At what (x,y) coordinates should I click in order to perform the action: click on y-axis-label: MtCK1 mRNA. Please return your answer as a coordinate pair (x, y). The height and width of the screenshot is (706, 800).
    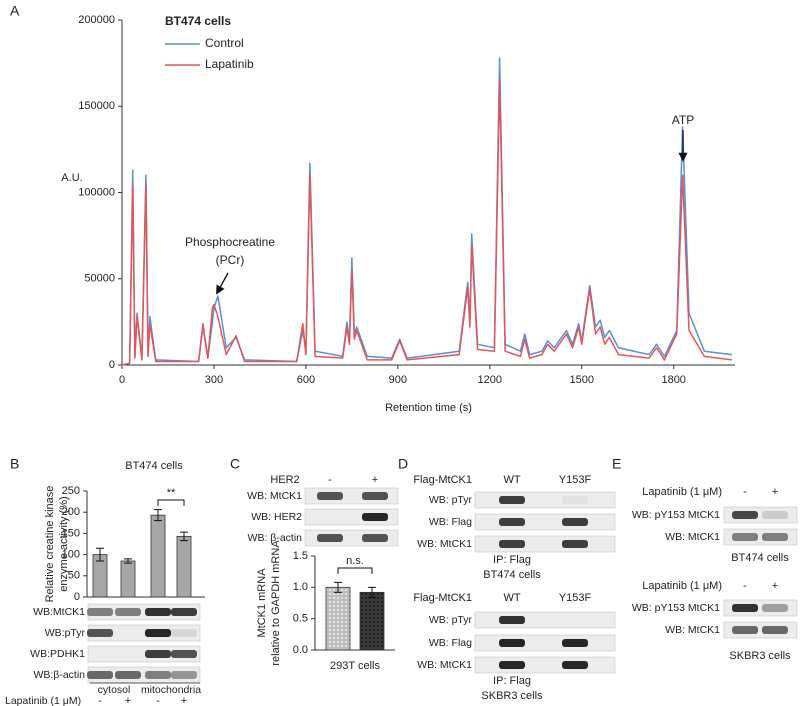
    Looking at the image, I should click on (262, 603).